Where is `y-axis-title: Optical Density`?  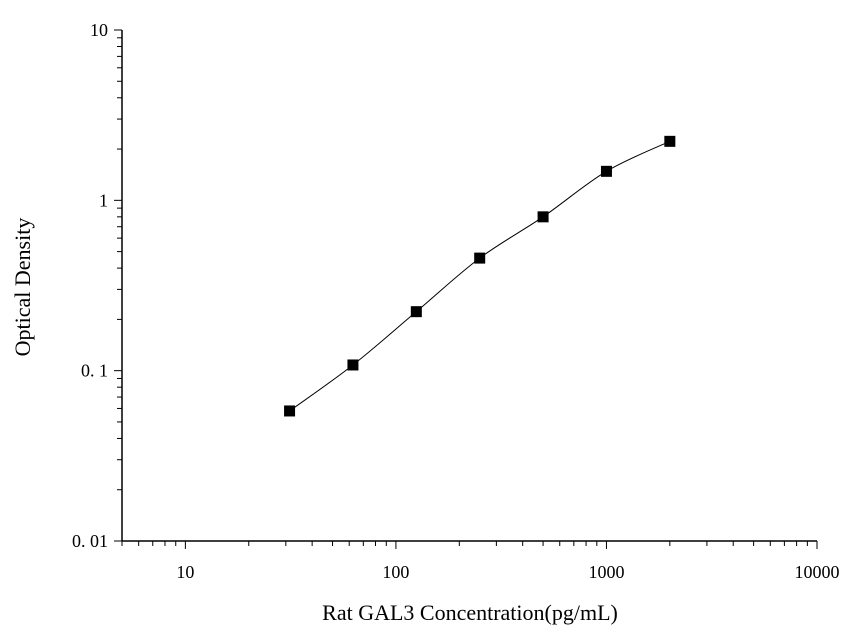 y-axis-title: Optical Density is located at coordinates (22, 287).